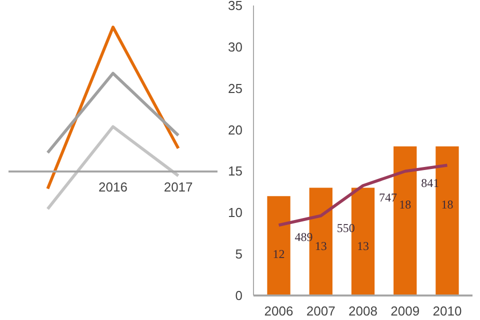  Describe the element at coordinates (279, 311) in the screenshot. I see `x-tick-label: 2006` at that location.